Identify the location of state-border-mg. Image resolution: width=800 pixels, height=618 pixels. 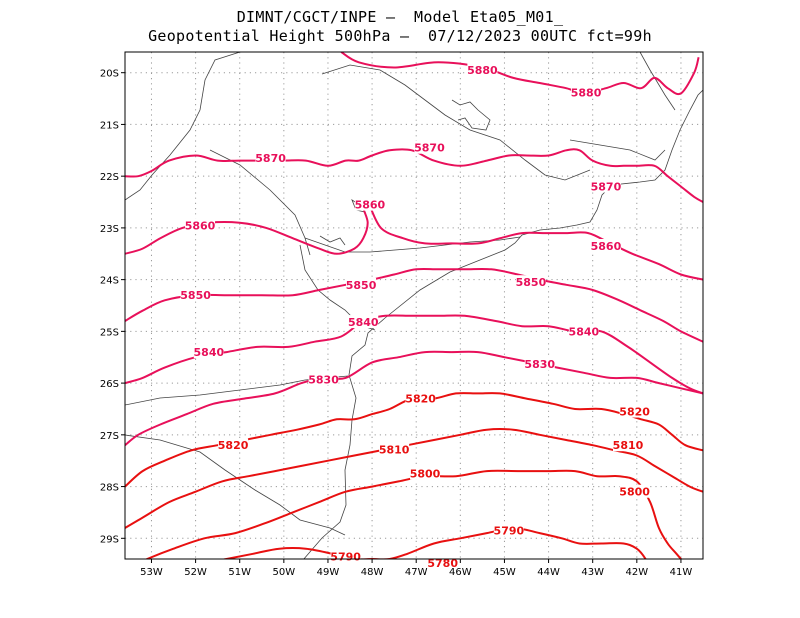
(260, 202).